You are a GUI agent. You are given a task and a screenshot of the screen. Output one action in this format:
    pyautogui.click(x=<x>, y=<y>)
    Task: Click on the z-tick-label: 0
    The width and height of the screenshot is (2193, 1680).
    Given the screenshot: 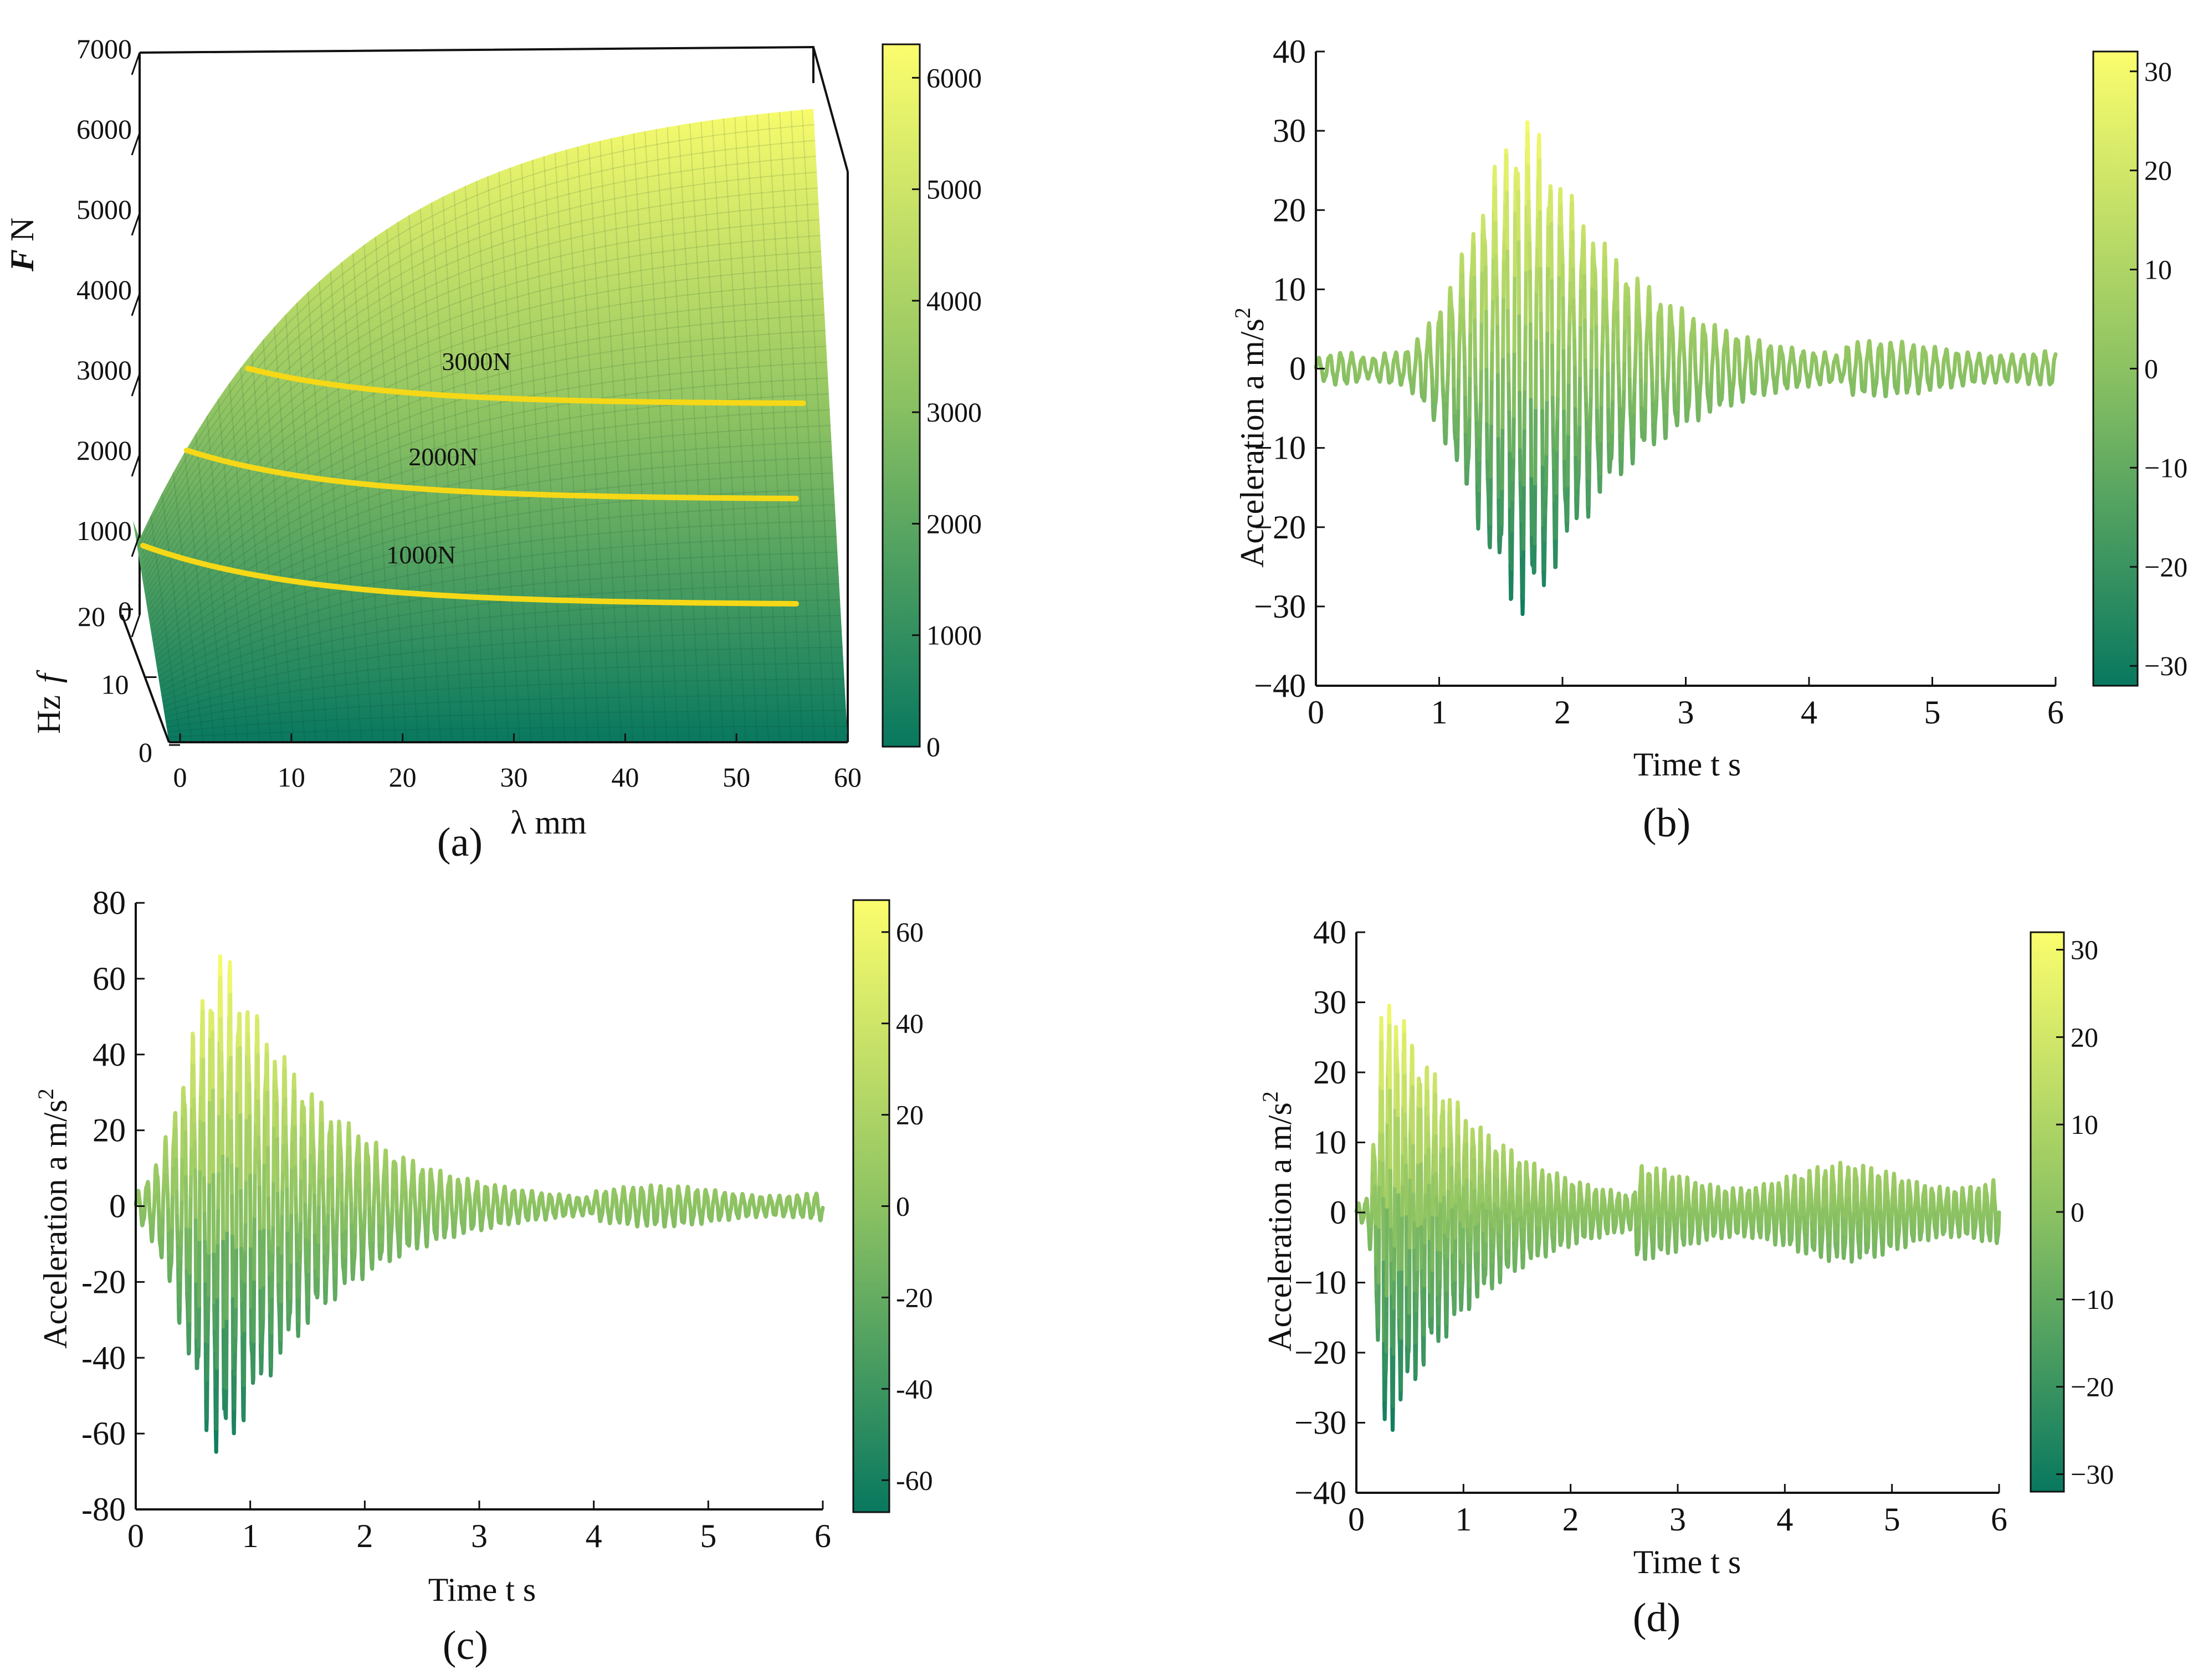 What is the action you would take?
    pyautogui.click(x=125, y=610)
    